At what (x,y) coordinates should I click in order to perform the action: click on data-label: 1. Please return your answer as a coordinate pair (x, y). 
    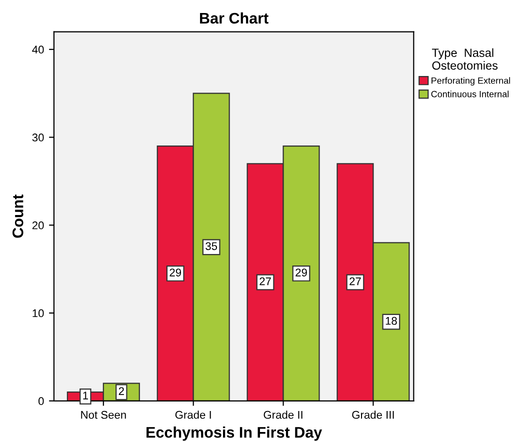
    Looking at the image, I should click on (85, 396).